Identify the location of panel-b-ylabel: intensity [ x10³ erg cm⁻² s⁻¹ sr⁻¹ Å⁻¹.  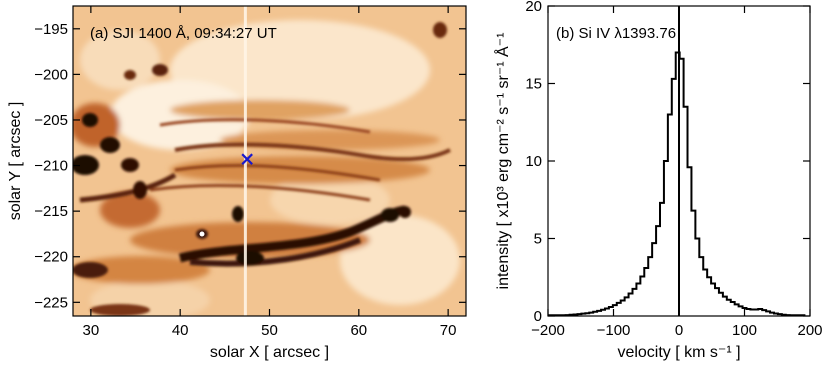
(502, 161).